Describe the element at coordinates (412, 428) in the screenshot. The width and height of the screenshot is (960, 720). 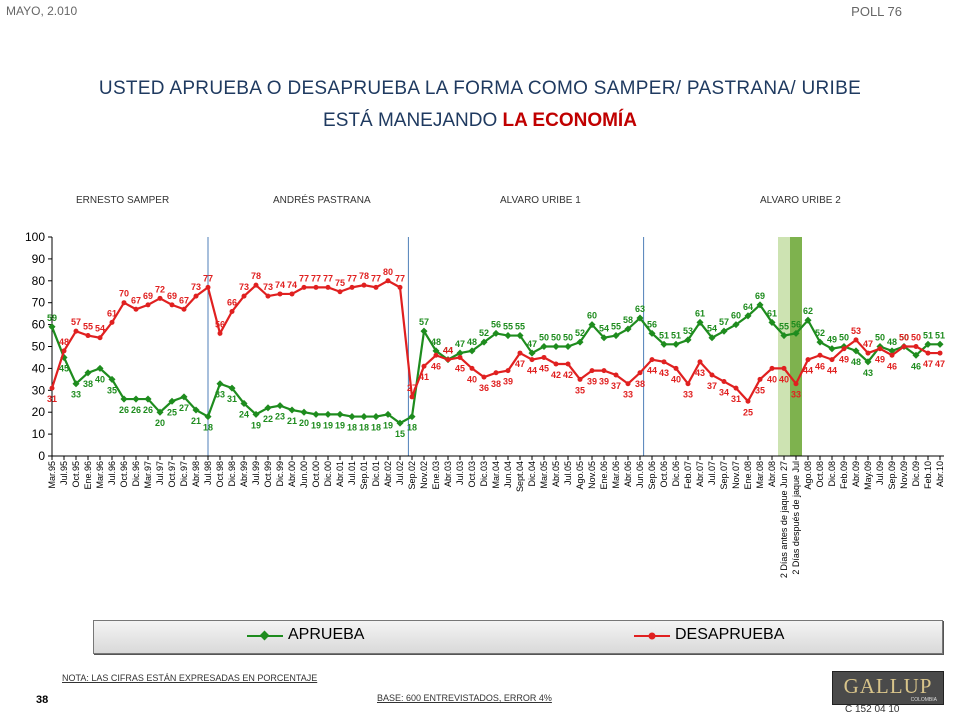
I see `data-label: 18` at that location.